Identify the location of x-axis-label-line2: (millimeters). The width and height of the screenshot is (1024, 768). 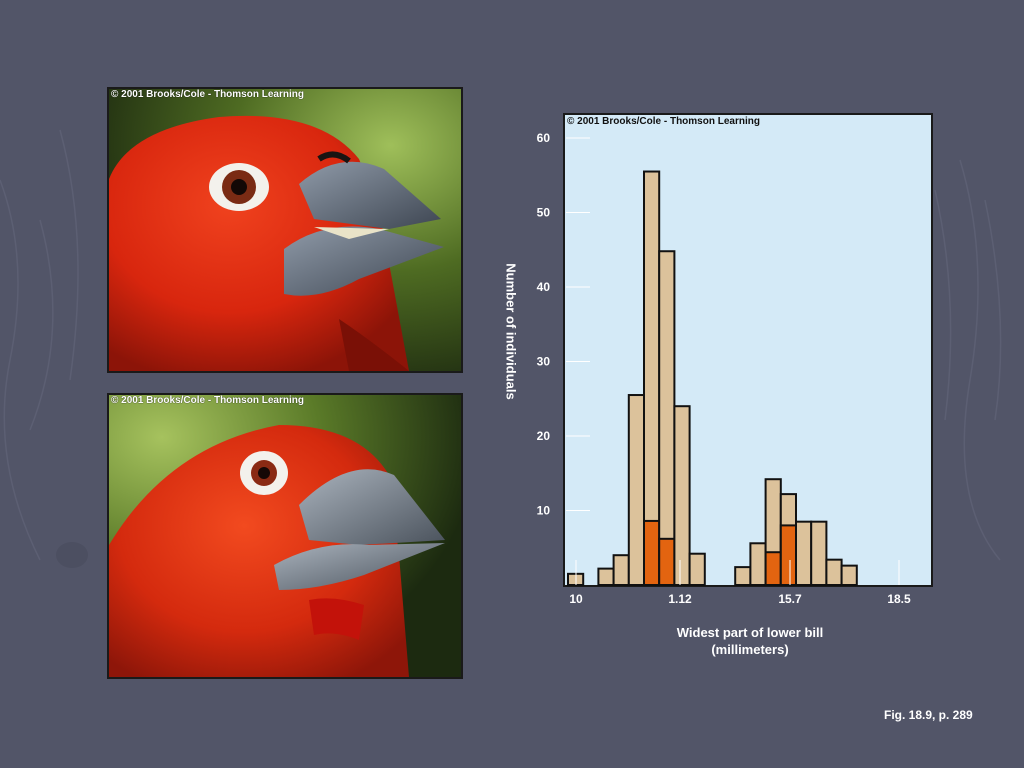
(750, 649).